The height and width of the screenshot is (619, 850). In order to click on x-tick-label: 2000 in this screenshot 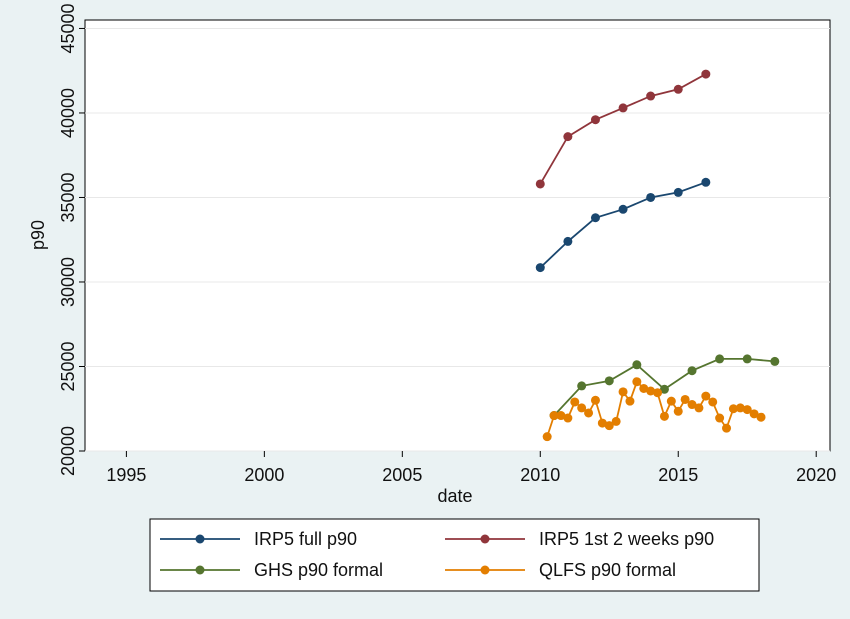, I will do `click(264, 475)`.